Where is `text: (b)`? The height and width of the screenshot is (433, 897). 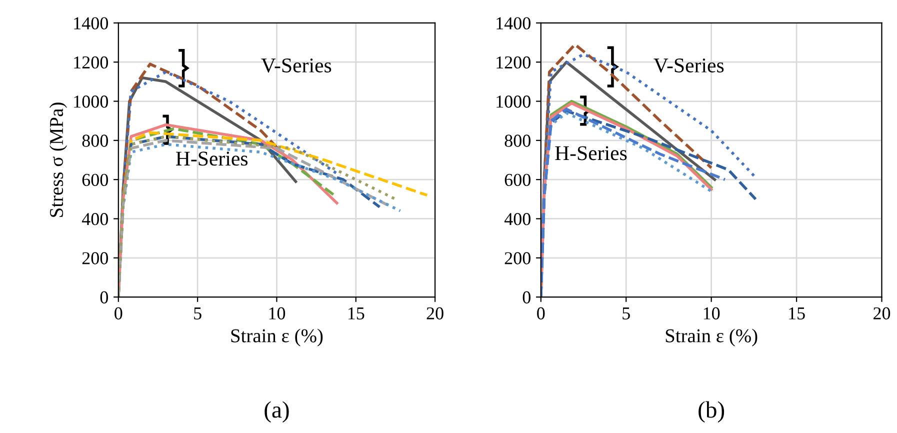
text: (b) is located at coordinates (711, 412).